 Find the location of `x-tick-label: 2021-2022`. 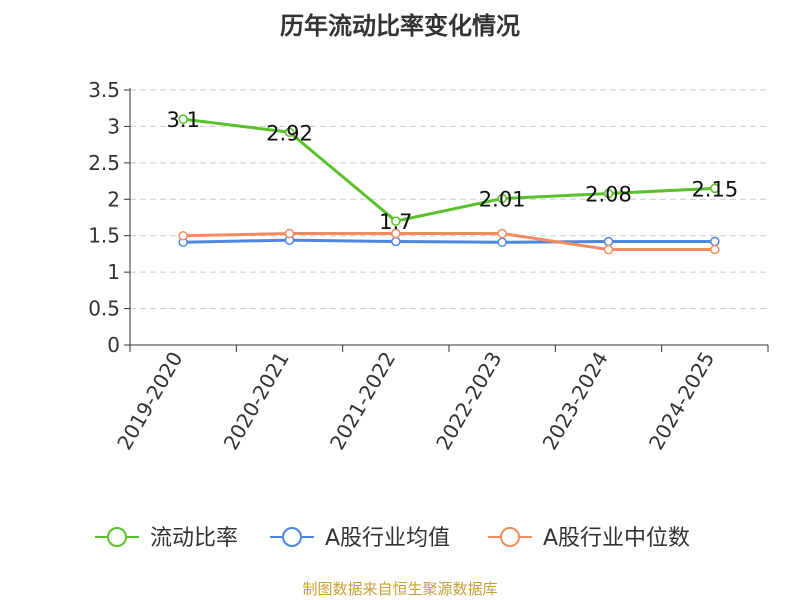

x-tick-label: 2021-2022 is located at coordinates (362, 401).